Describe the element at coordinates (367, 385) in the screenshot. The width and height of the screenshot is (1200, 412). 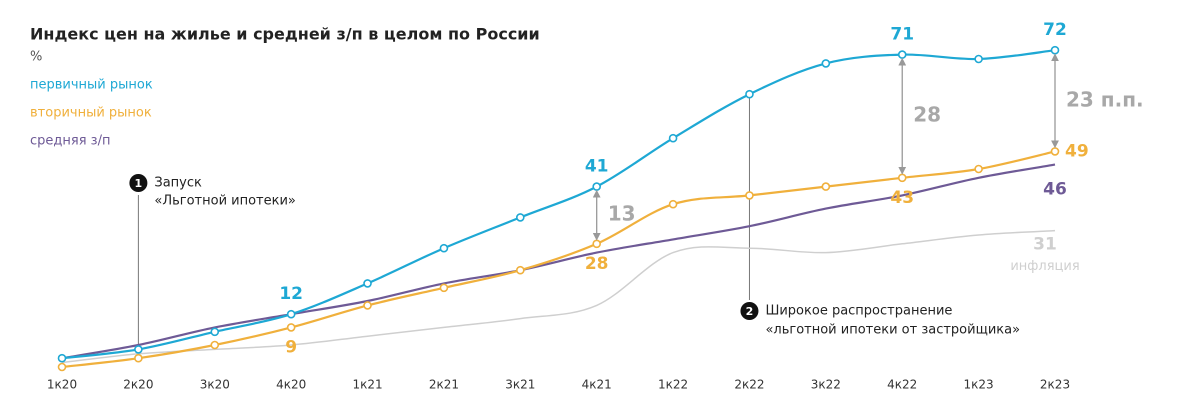
I see `x-tick-label: 1к21` at that location.